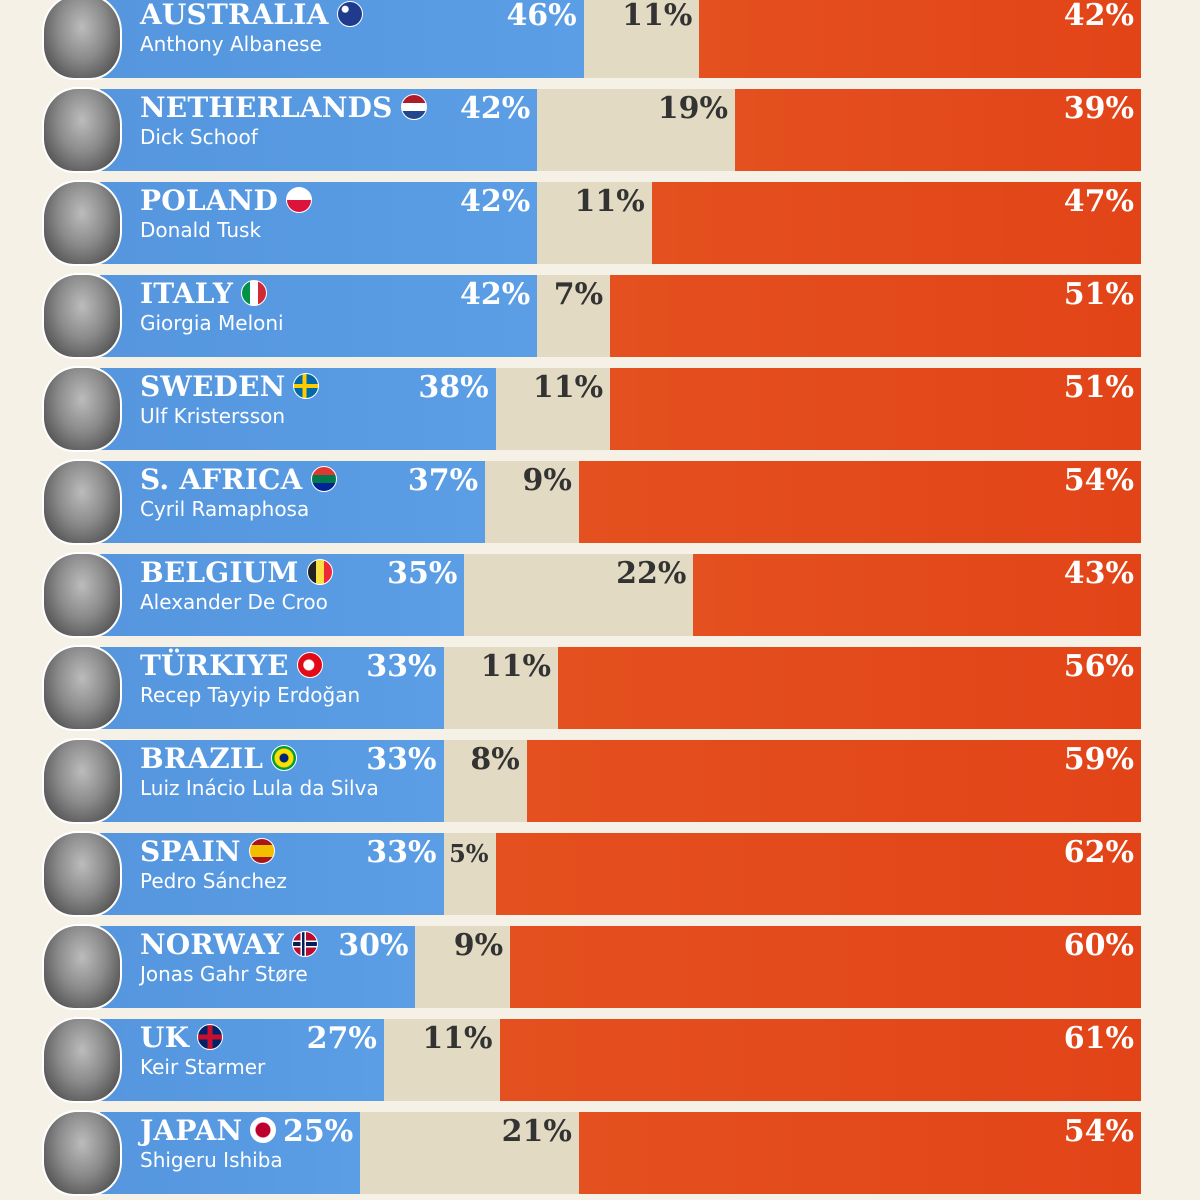 The image size is (1200, 1200). What do you see at coordinates (226, 200) in the screenshot?
I see `country-label: POLAND` at bounding box center [226, 200].